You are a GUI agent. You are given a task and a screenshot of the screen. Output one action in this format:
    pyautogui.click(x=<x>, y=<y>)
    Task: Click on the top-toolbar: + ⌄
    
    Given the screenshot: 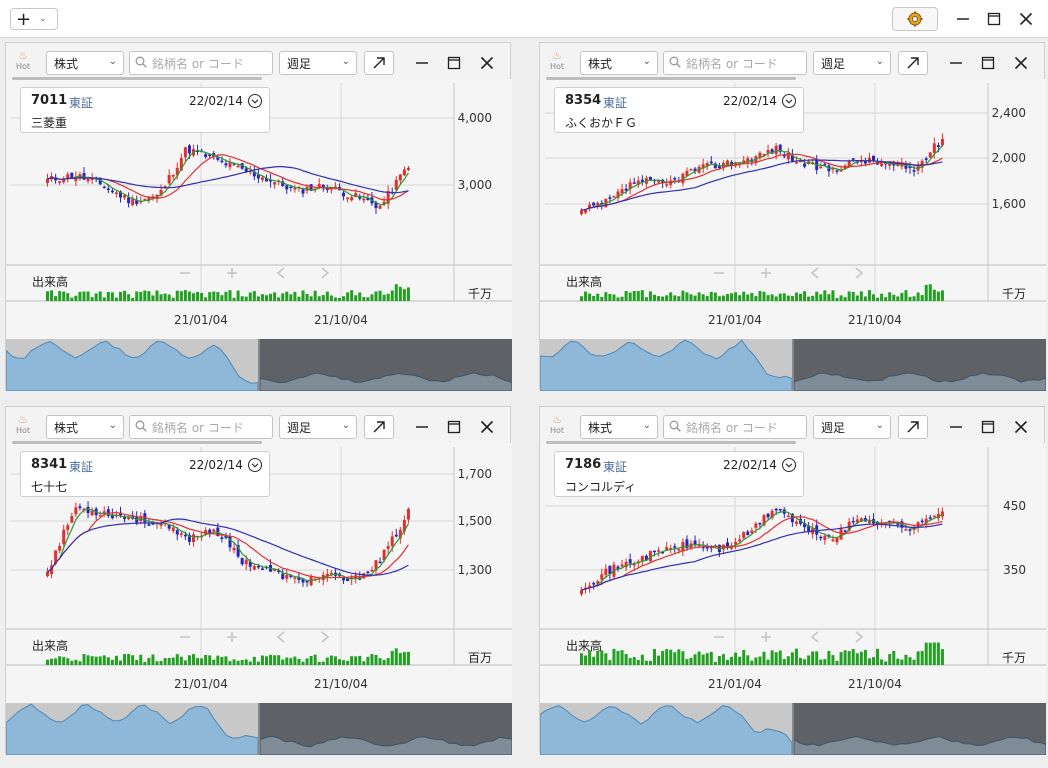 What is the action you would take?
    pyautogui.click(x=524, y=19)
    